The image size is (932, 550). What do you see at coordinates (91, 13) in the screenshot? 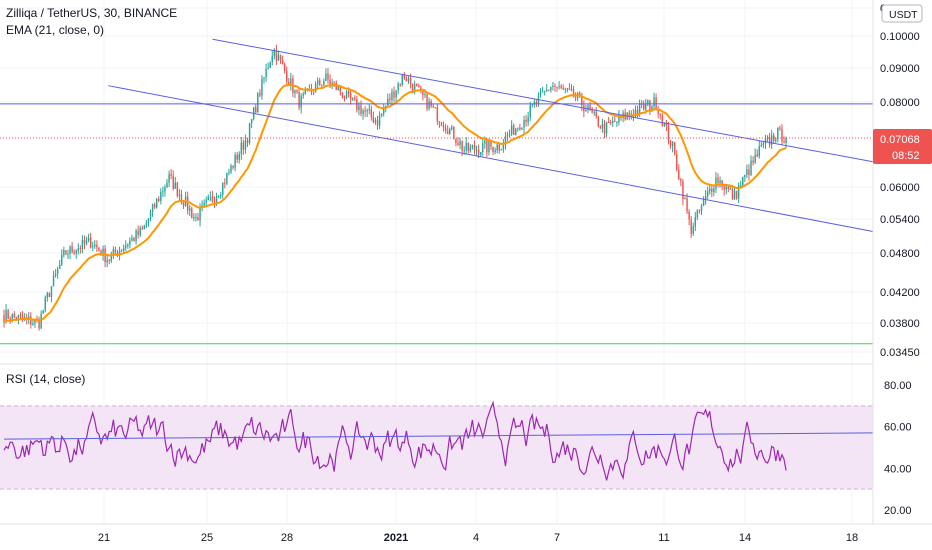
I see `symbol-title: Zilliqa / TetherUS, 30, BINANCE` at bounding box center [91, 13].